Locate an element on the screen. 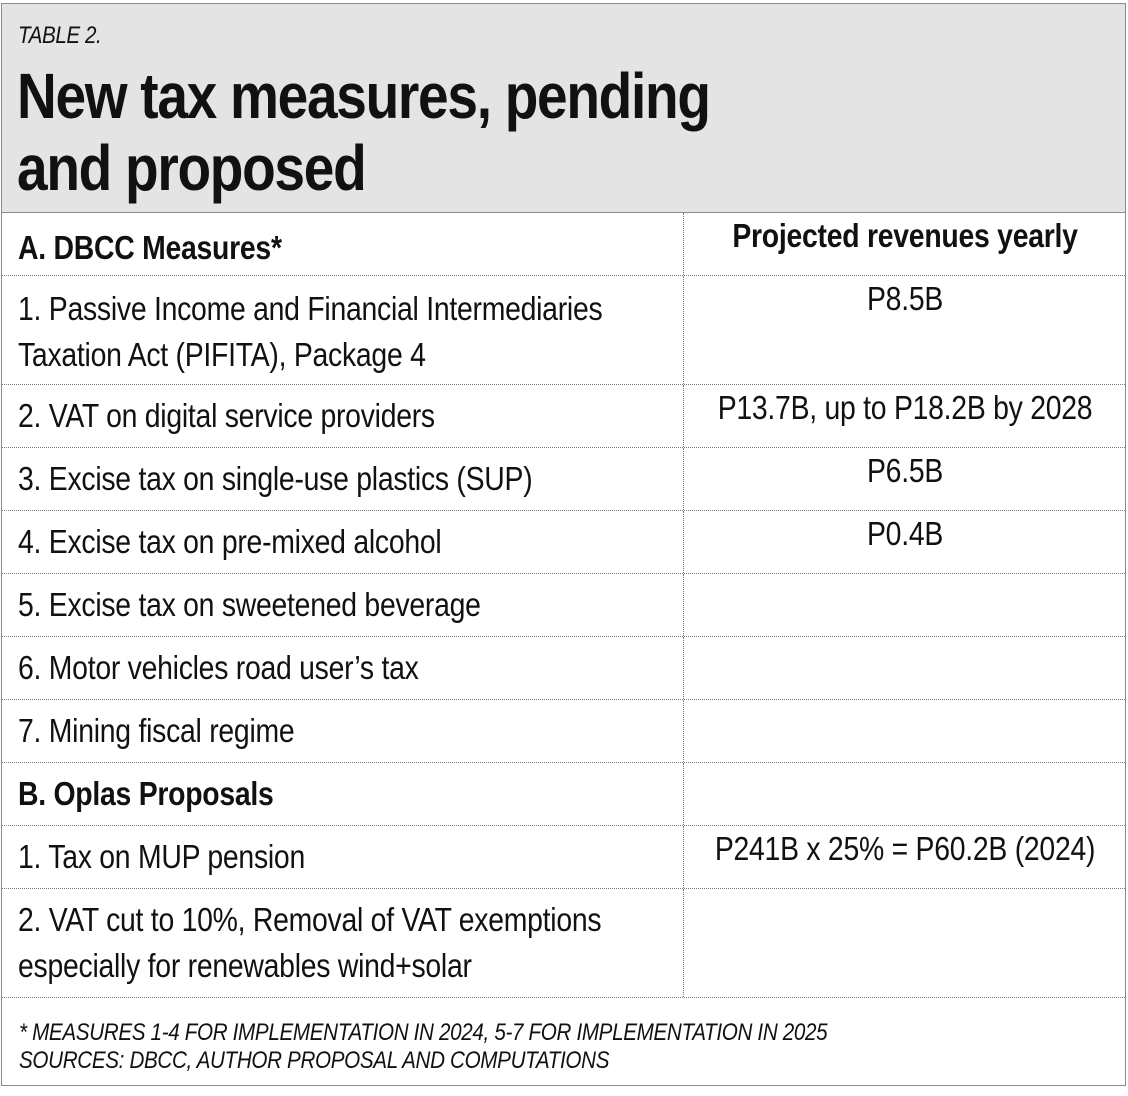 Image resolution: width=1128 pixels, height=1096 pixels. proposal-label: 1. Tax on MUP pension is located at coordinates (161, 856).